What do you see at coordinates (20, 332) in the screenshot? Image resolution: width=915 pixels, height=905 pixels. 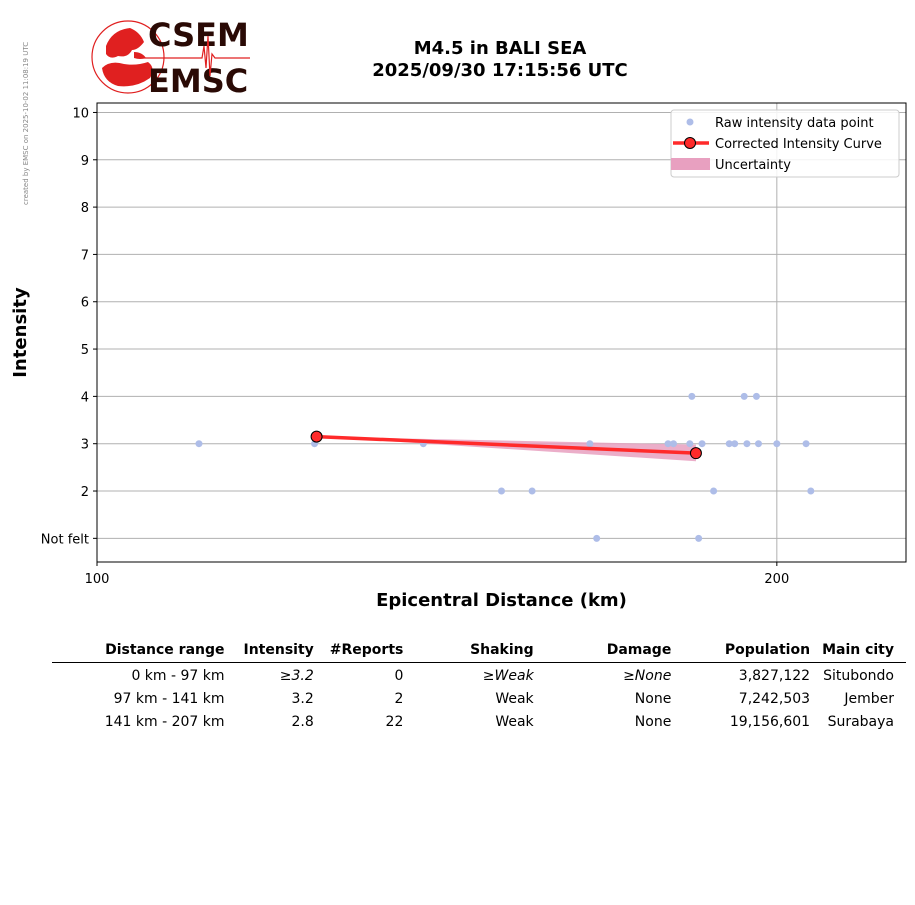 I see `y-axis-label: Intensity` at bounding box center [20, 332].